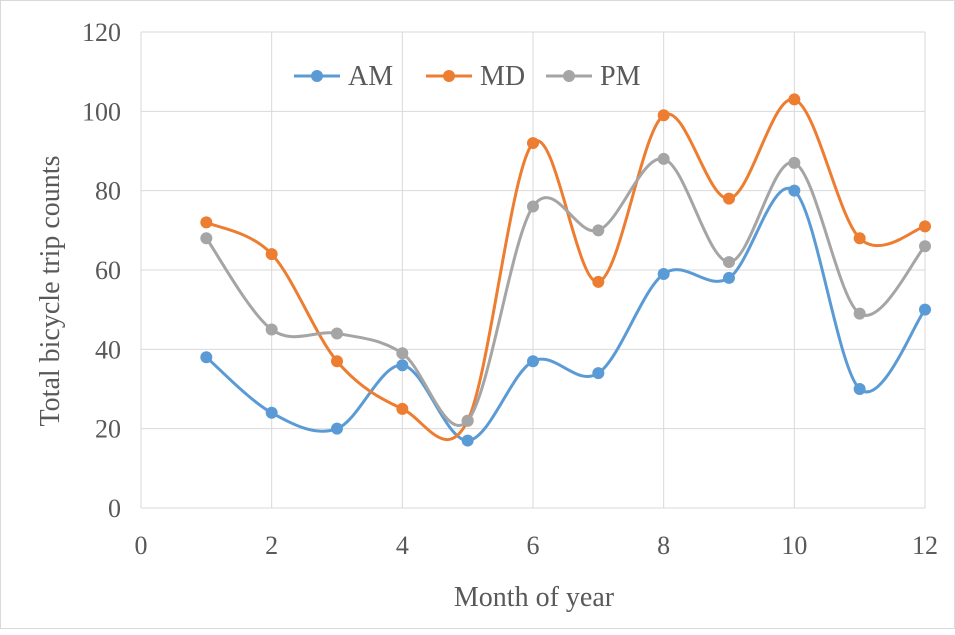 The width and height of the screenshot is (955, 635). Describe the element at coordinates (569, 76) in the screenshot. I see `legend-marker-pm` at that location.